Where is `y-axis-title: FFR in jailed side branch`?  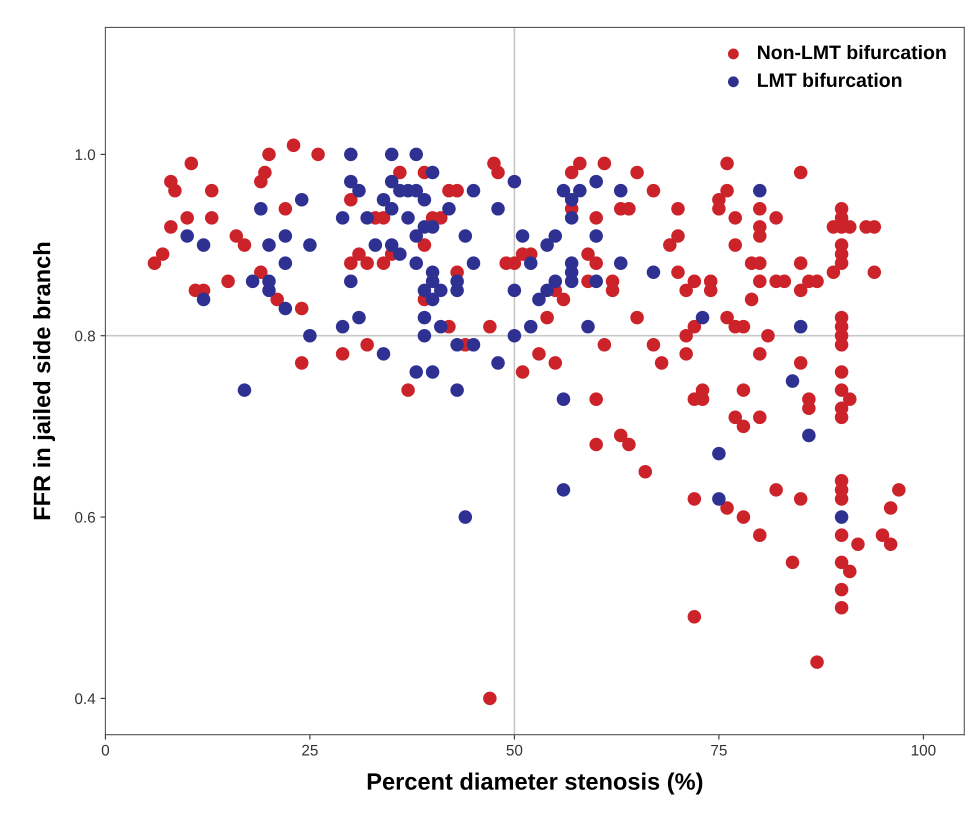
y-axis-title: FFR in jailed side branch is located at coordinates (44, 381).